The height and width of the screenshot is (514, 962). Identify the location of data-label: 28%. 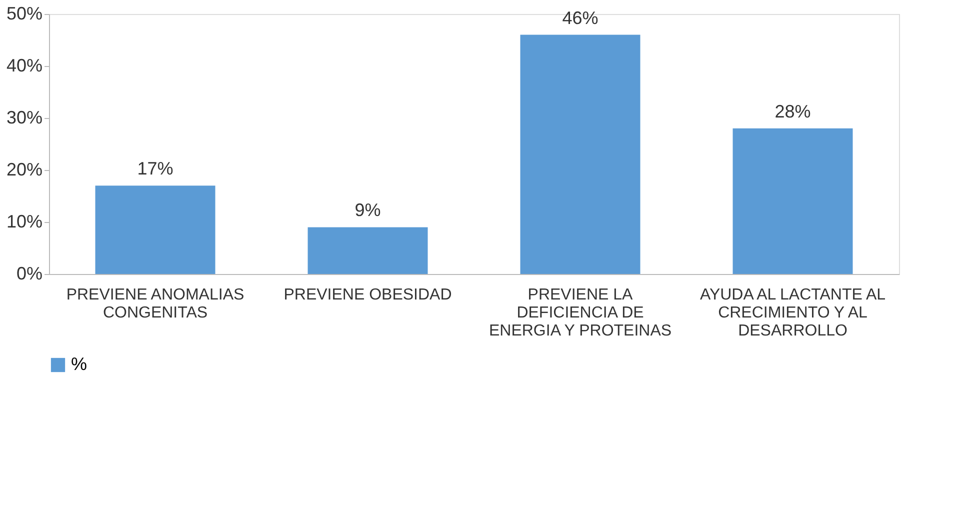
(792, 111).